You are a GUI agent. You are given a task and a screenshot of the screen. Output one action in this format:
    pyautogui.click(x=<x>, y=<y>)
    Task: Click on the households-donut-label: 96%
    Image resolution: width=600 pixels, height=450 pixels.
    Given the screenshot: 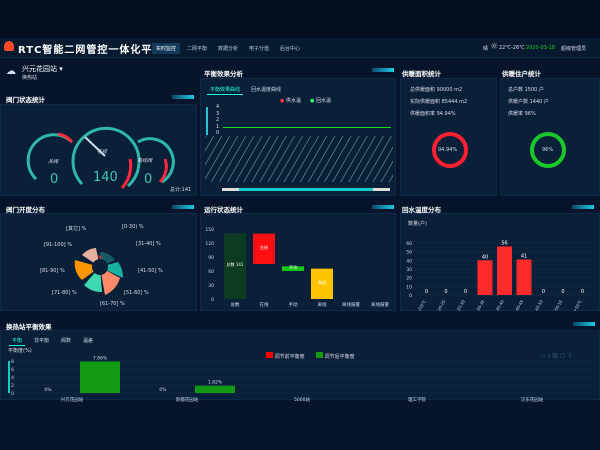 What is the action you would take?
    pyautogui.click(x=548, y=150)
    